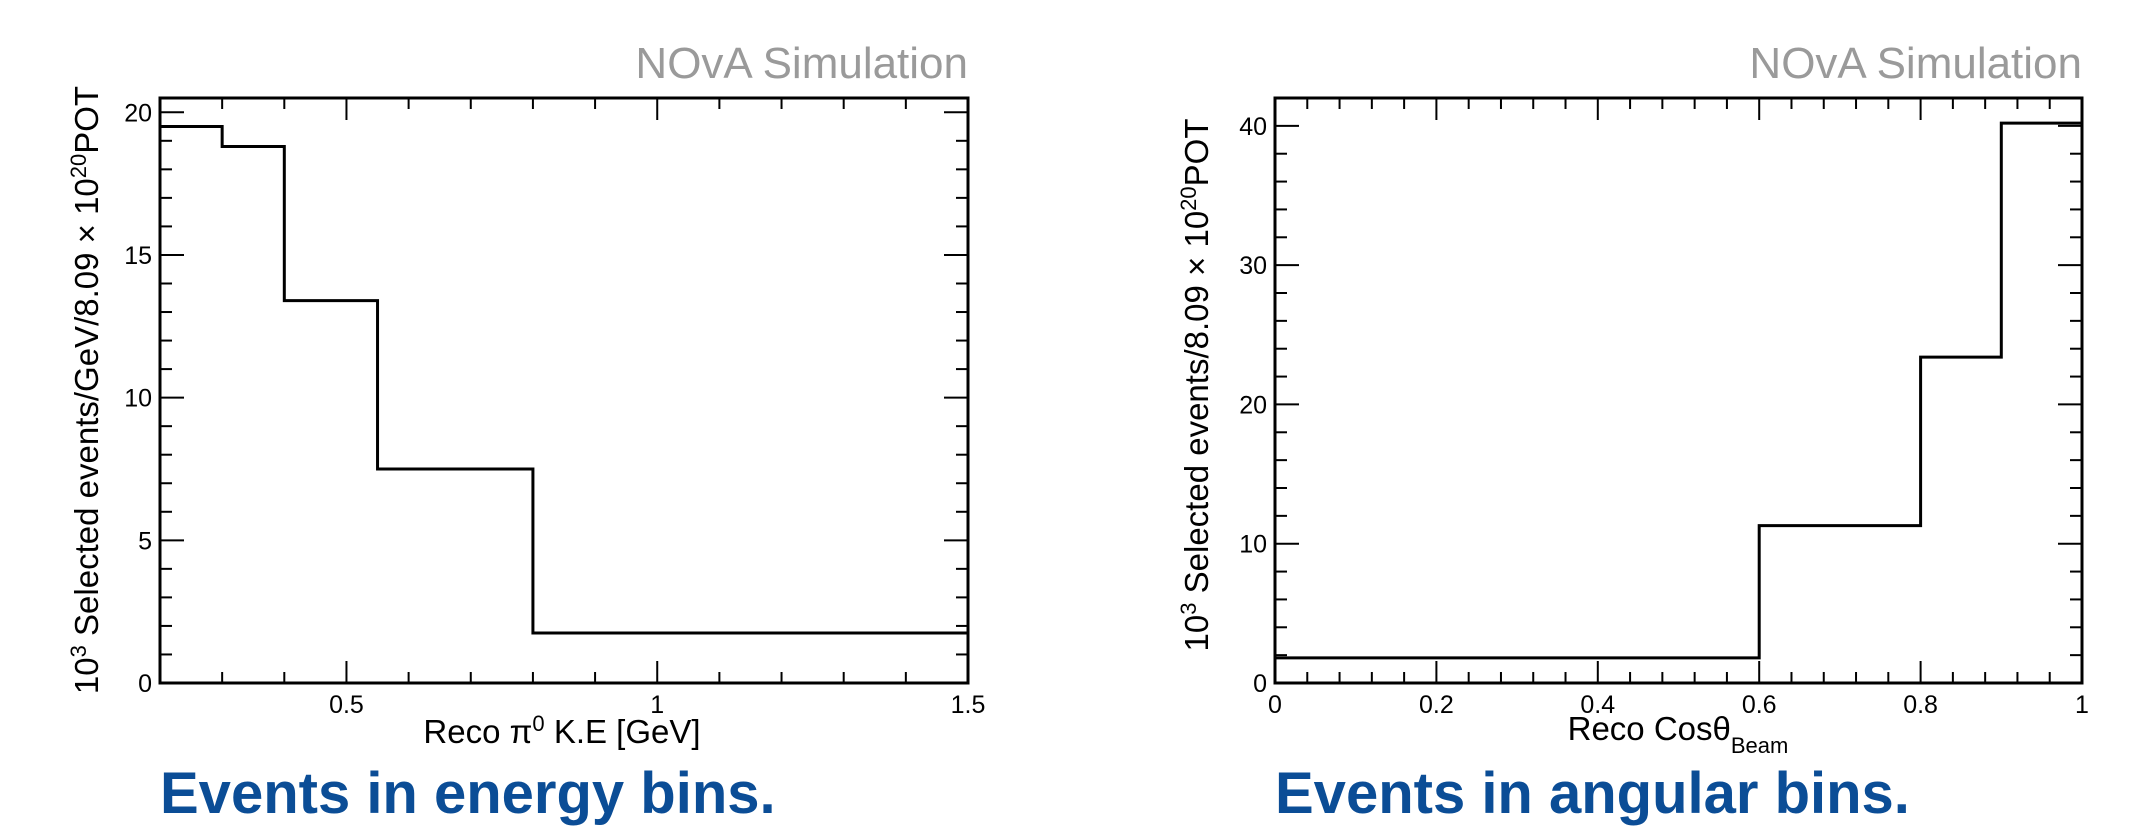 The image size is (2135, 827). I want to click on y-axis-label: 103 Selected events/8.09 × 1020POT, so click(1196, 385).